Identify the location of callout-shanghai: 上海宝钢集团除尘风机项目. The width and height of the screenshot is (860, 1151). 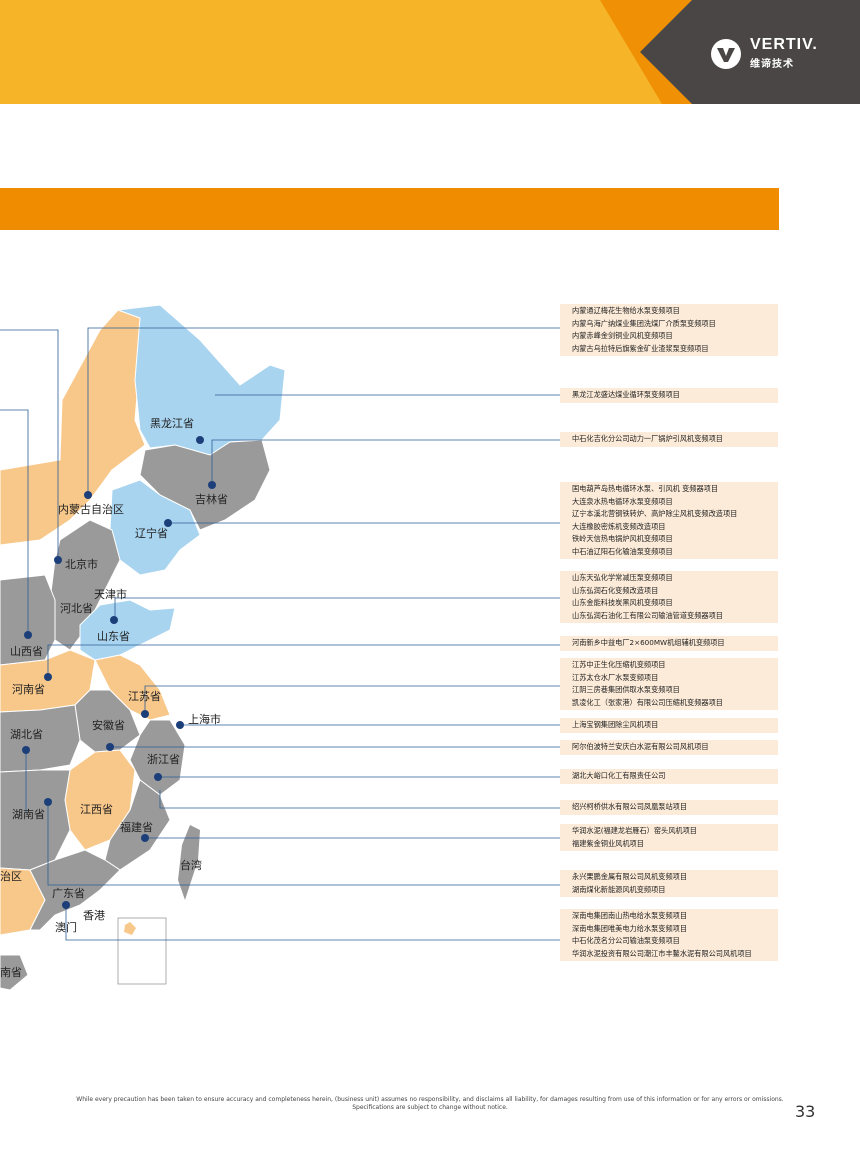
(669, 725).